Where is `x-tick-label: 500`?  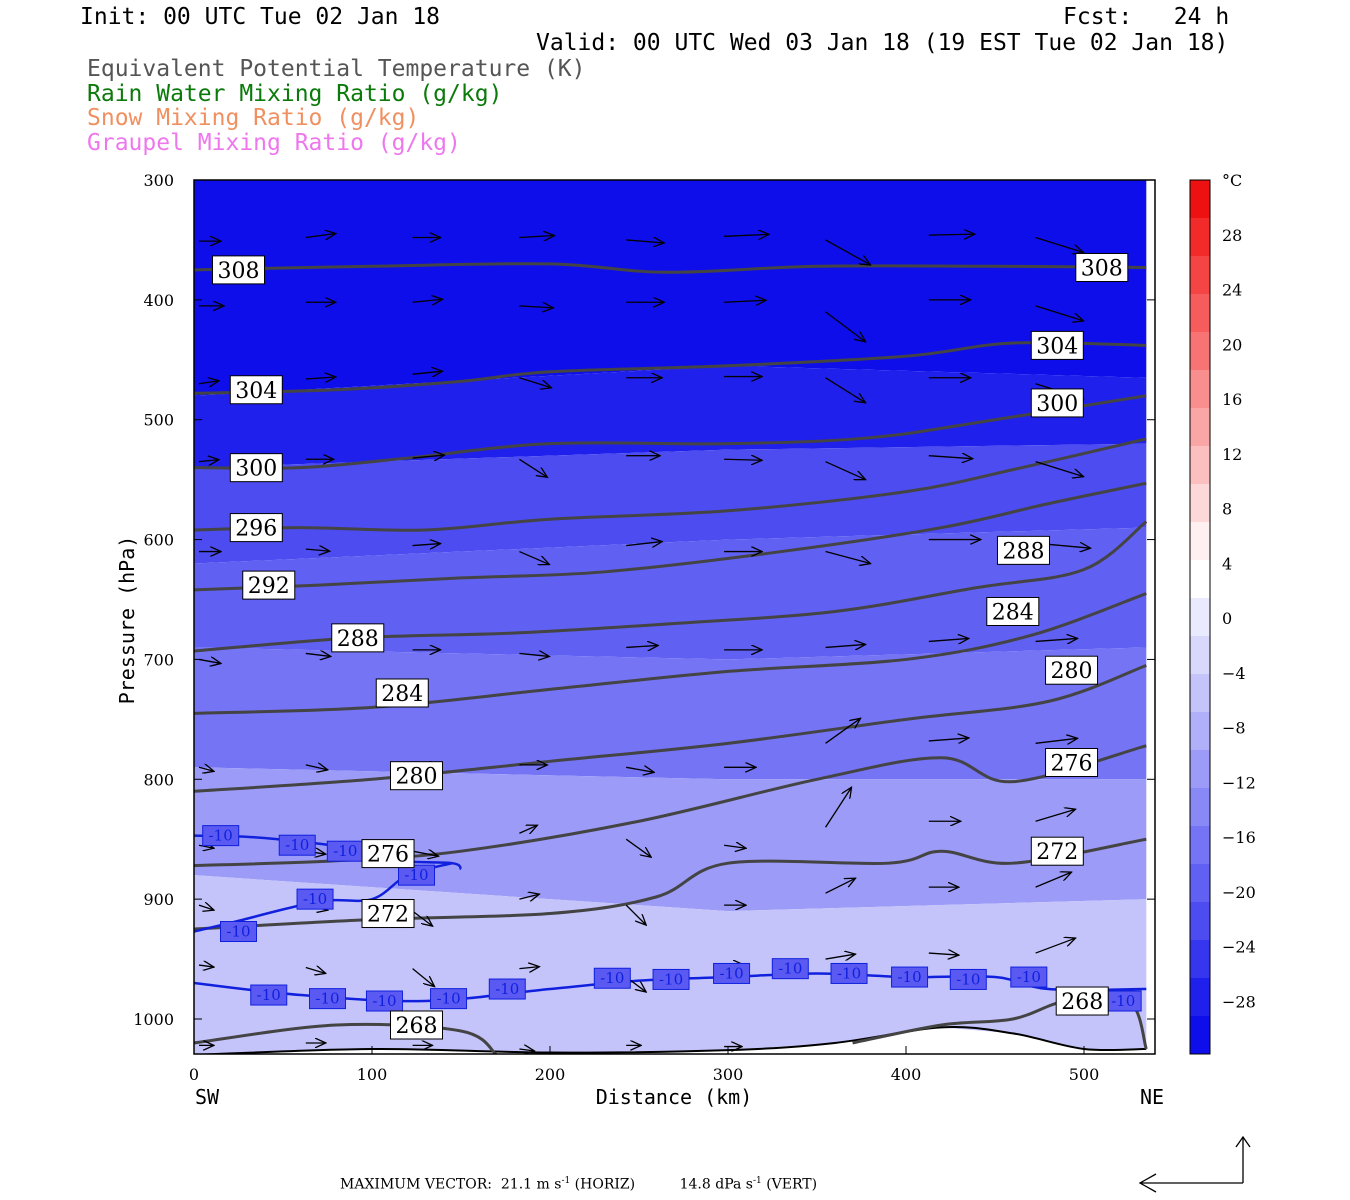 x-tick-label: 500 is located at coordinates (1084, 1074).